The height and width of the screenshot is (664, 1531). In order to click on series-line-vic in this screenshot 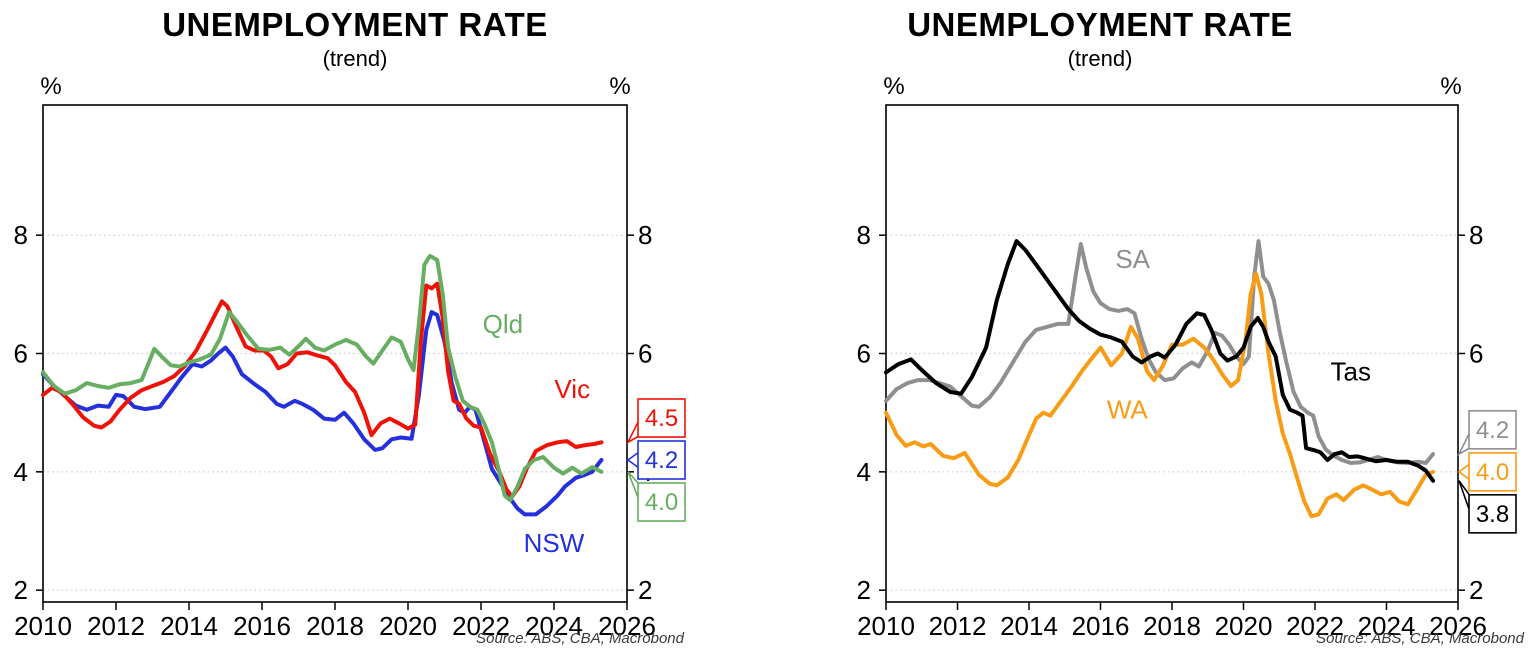, I will do `click(322, 390)`.